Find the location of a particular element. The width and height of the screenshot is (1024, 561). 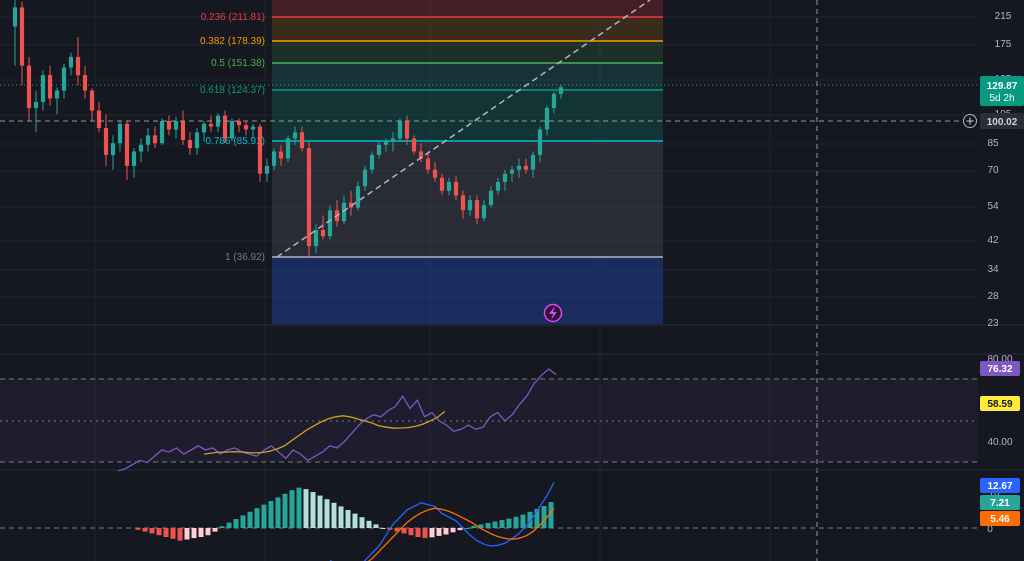

macd-value: 12.67 is located at coordinates (999, 486).